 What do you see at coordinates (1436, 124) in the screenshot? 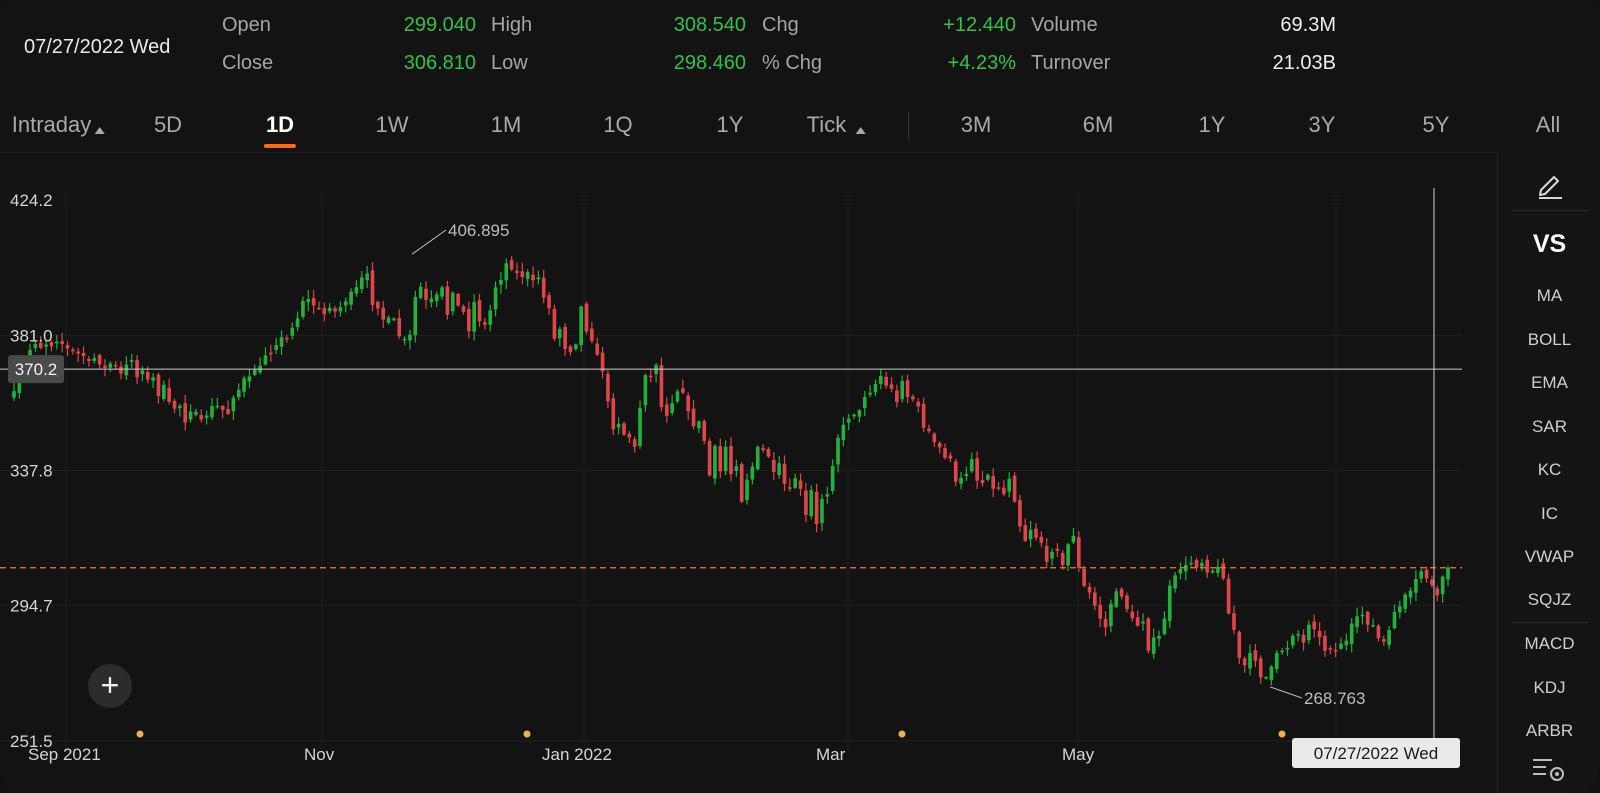
I see `tab-5y: 5Y` at bounding box center [1436, 124].